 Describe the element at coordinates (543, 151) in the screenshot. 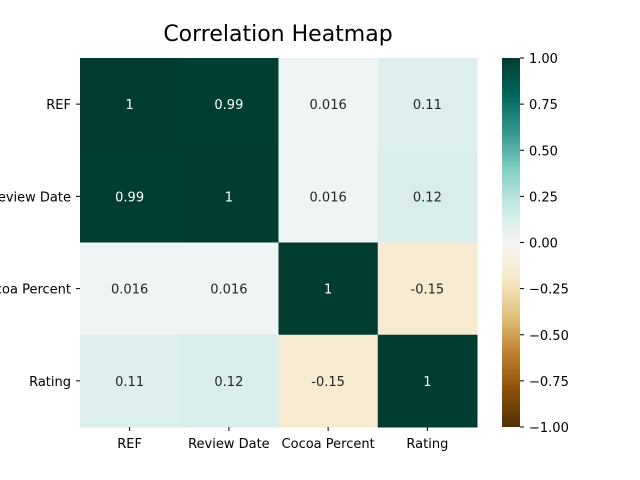

I see `colorbar-tick-label: 0.50` at that location.